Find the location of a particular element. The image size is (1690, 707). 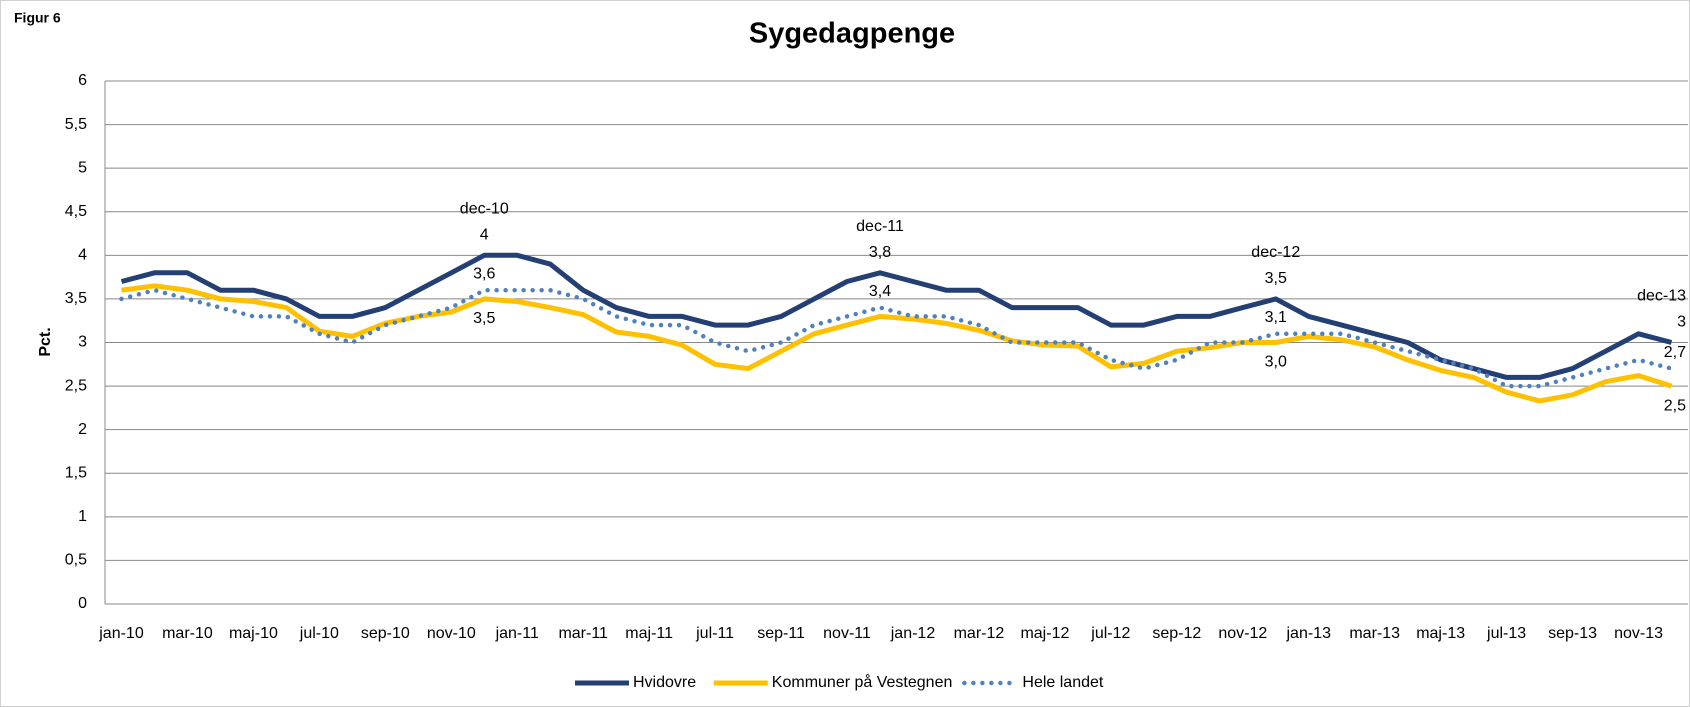

data-label: 2,7 is located at coordinates (1675, 352).